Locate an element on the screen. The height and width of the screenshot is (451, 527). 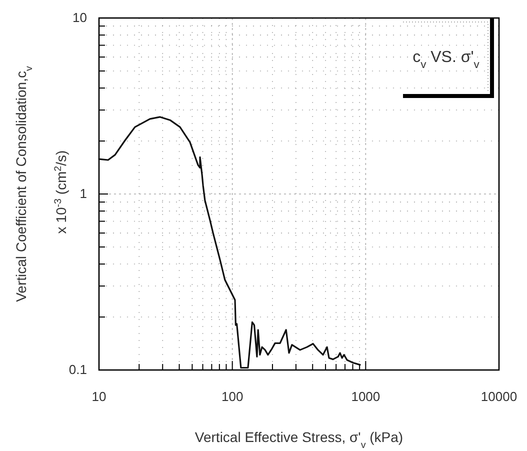
x-tick-label: 100 is located at coordinates (232, 396).